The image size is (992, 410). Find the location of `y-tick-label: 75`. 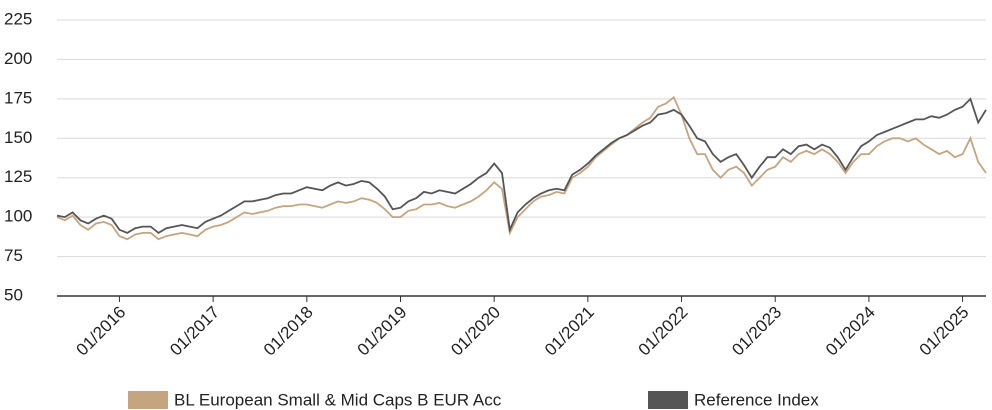

y-tick-label: 75 is located at coordinates (13, 255).